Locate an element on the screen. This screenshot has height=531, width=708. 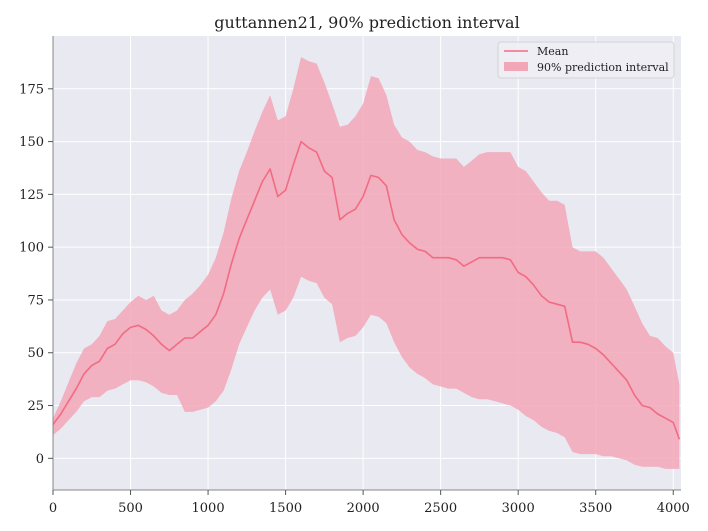
x-tick-label: 1500 is located at coordinates (285, 508).